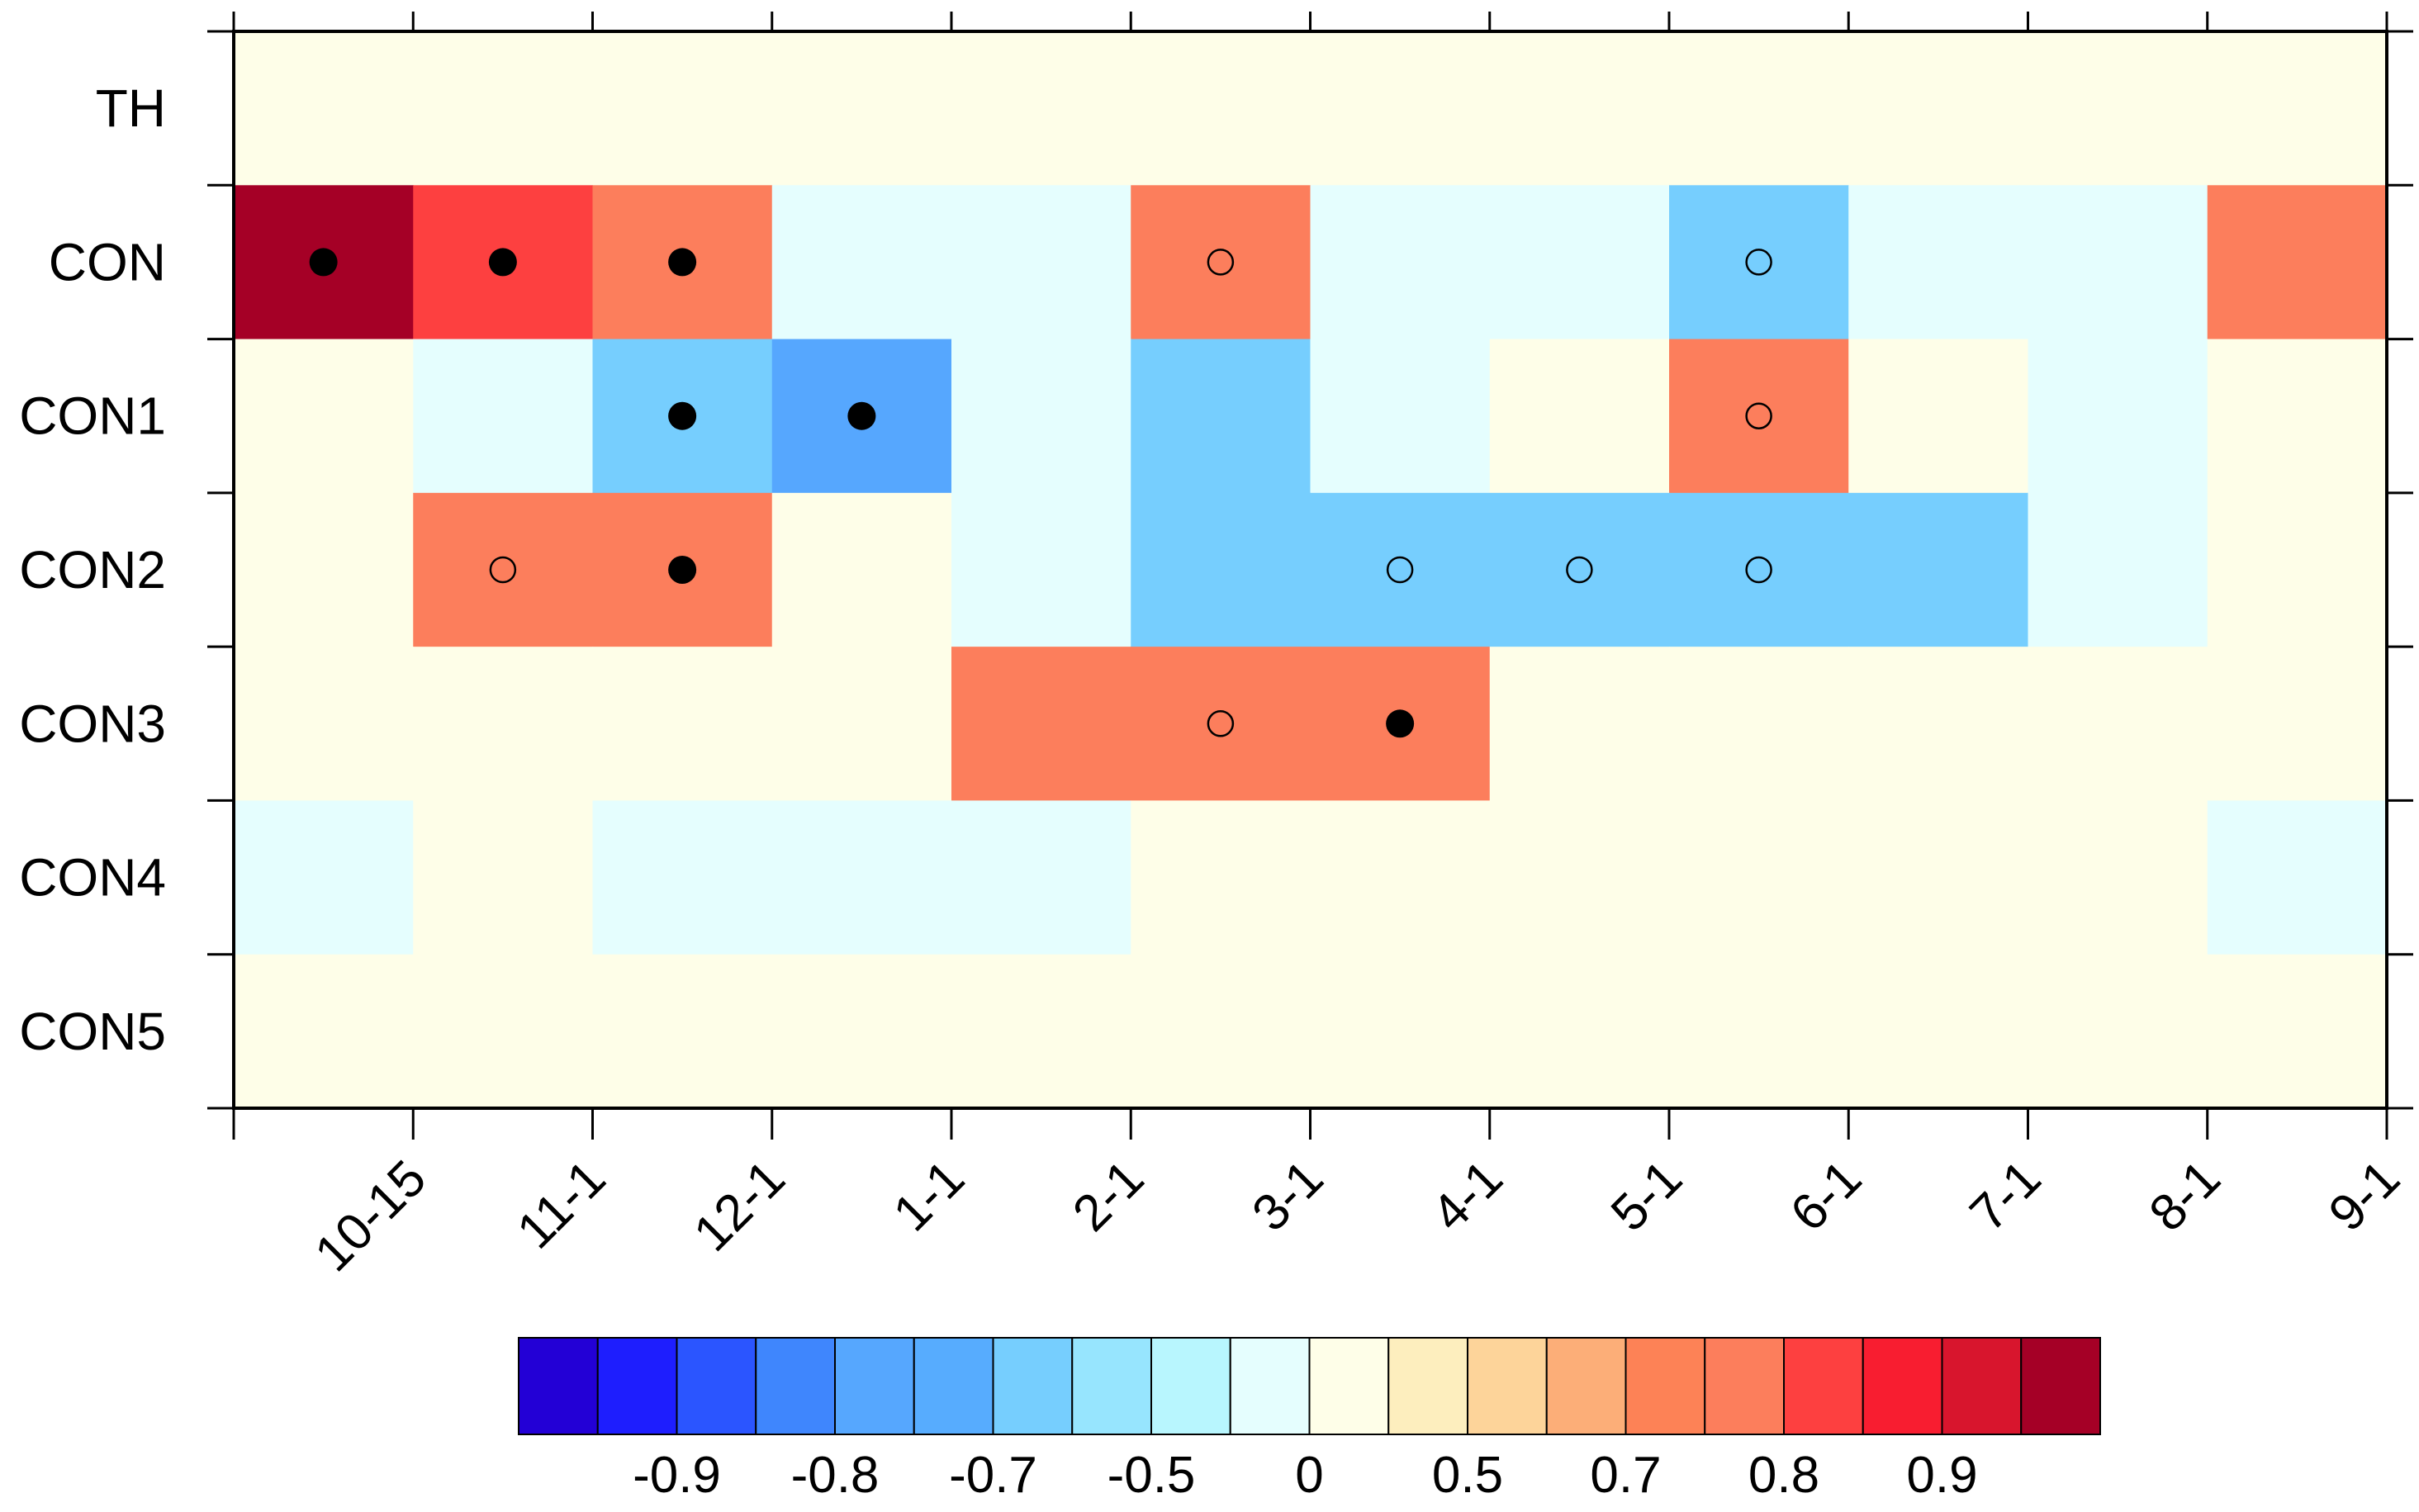 The width and height of the screenshot is (2419, 1512). I want to click on y-tick-label-con5: CON5, so click(92, 1031).